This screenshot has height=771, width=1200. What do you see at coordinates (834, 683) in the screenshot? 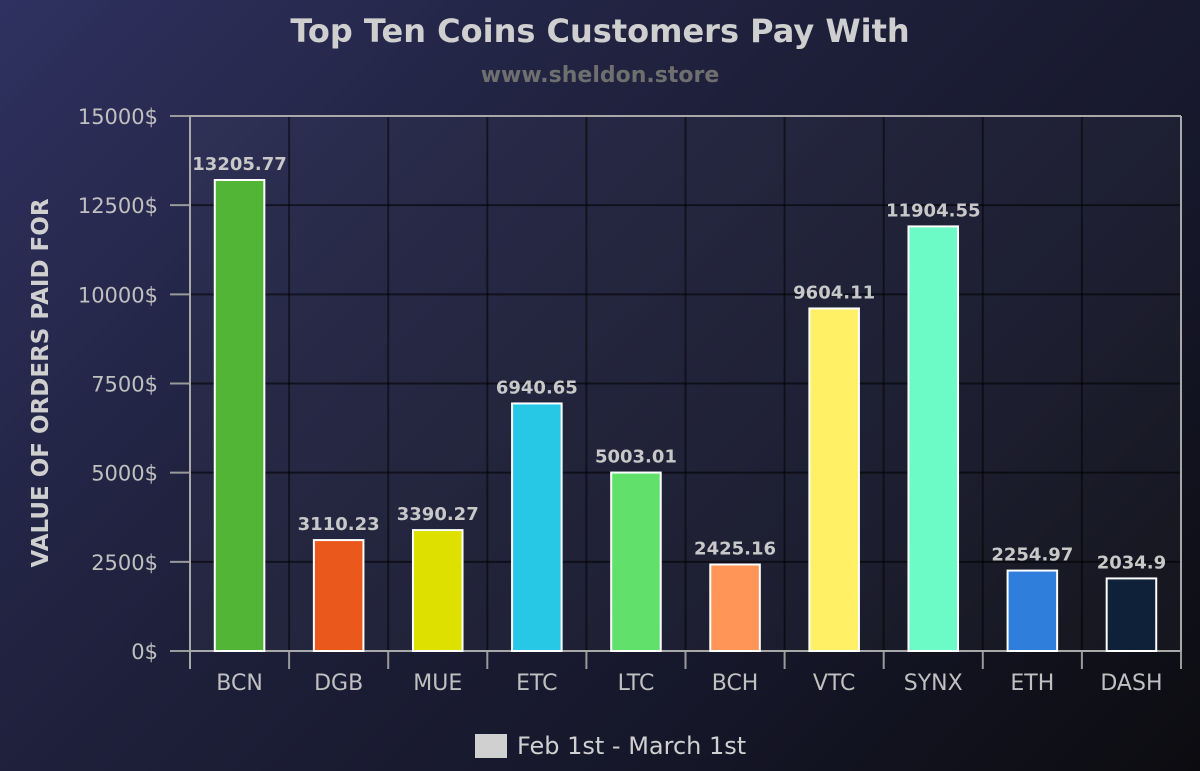
I see `x-tick-label: VTC` at bounding box center [834, 683].